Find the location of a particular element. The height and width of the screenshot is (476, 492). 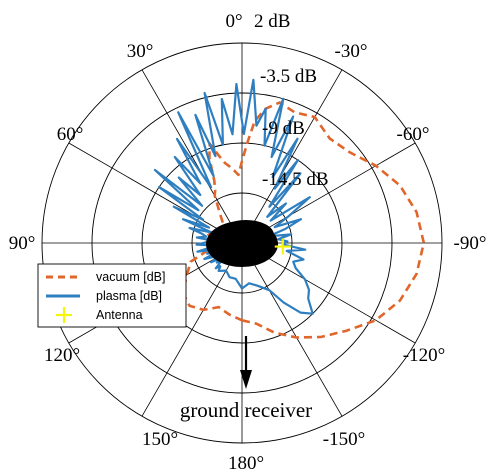

theta-tick-label: 60° is located at coordinates (70, 134).